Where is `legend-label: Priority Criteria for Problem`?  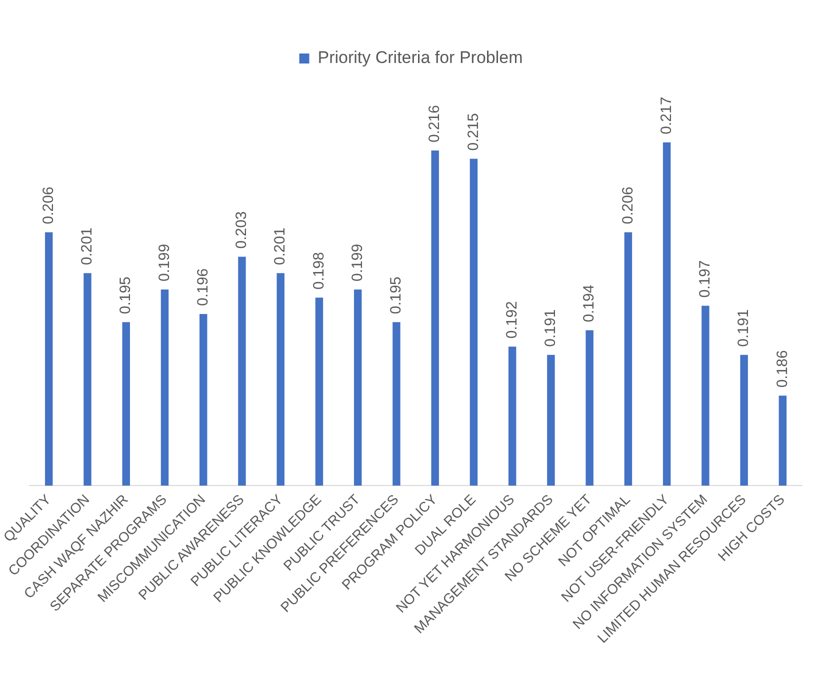 legend-label: Priority Criteria for Problem is located at coordinates (420, 58).